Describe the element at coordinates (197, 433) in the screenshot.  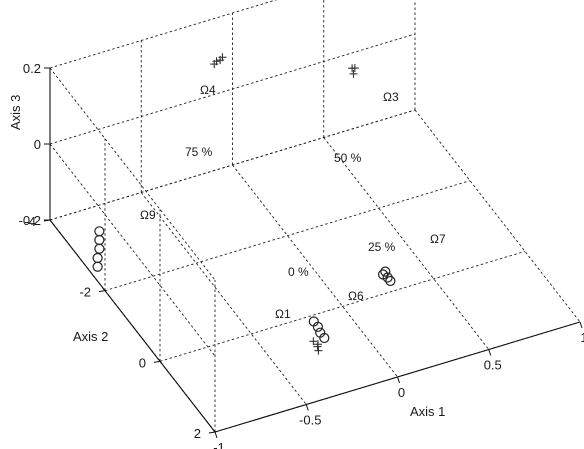
I see `y-tick-label: 2` at that location.